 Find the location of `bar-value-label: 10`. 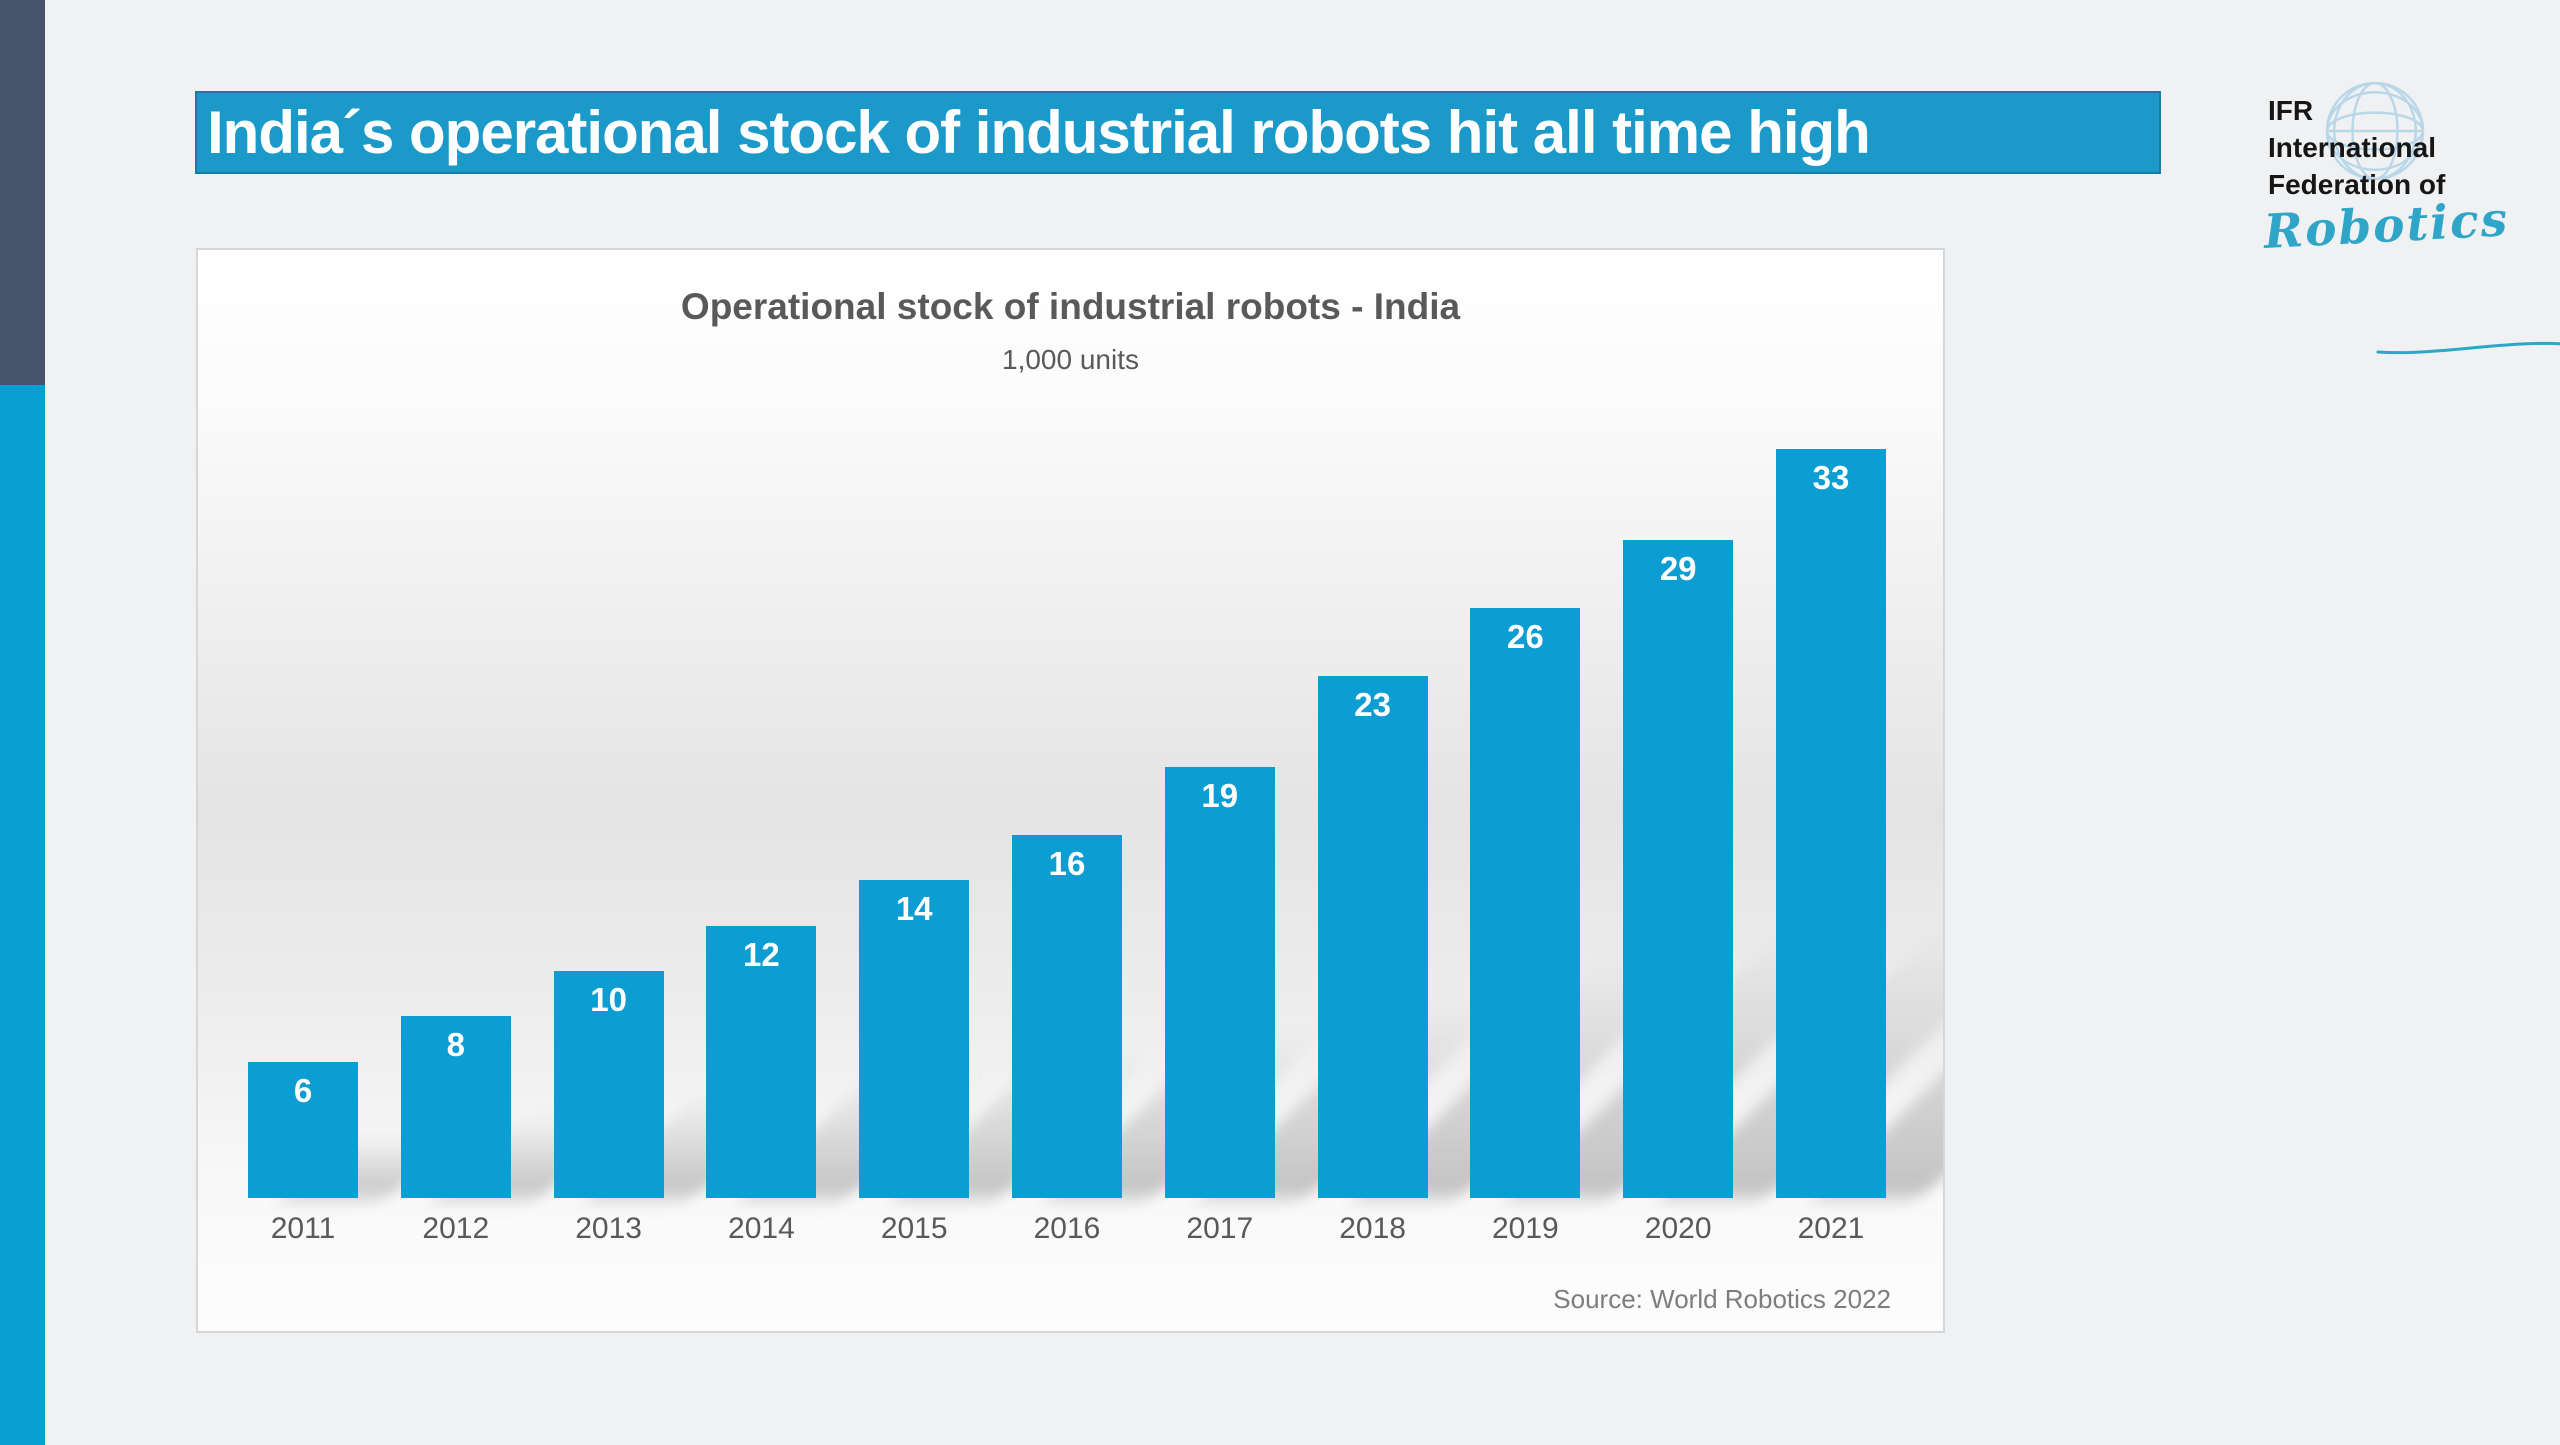

bar-value-label: 10 is located at coordinates (608, 999).